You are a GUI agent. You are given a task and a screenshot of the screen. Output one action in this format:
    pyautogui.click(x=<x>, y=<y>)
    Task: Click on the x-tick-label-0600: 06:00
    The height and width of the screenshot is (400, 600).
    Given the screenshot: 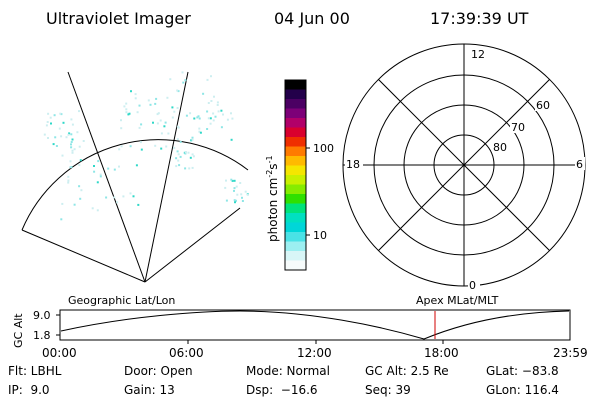 What is the action you would take?
    pyautogui.click(x=186, y=353)
    